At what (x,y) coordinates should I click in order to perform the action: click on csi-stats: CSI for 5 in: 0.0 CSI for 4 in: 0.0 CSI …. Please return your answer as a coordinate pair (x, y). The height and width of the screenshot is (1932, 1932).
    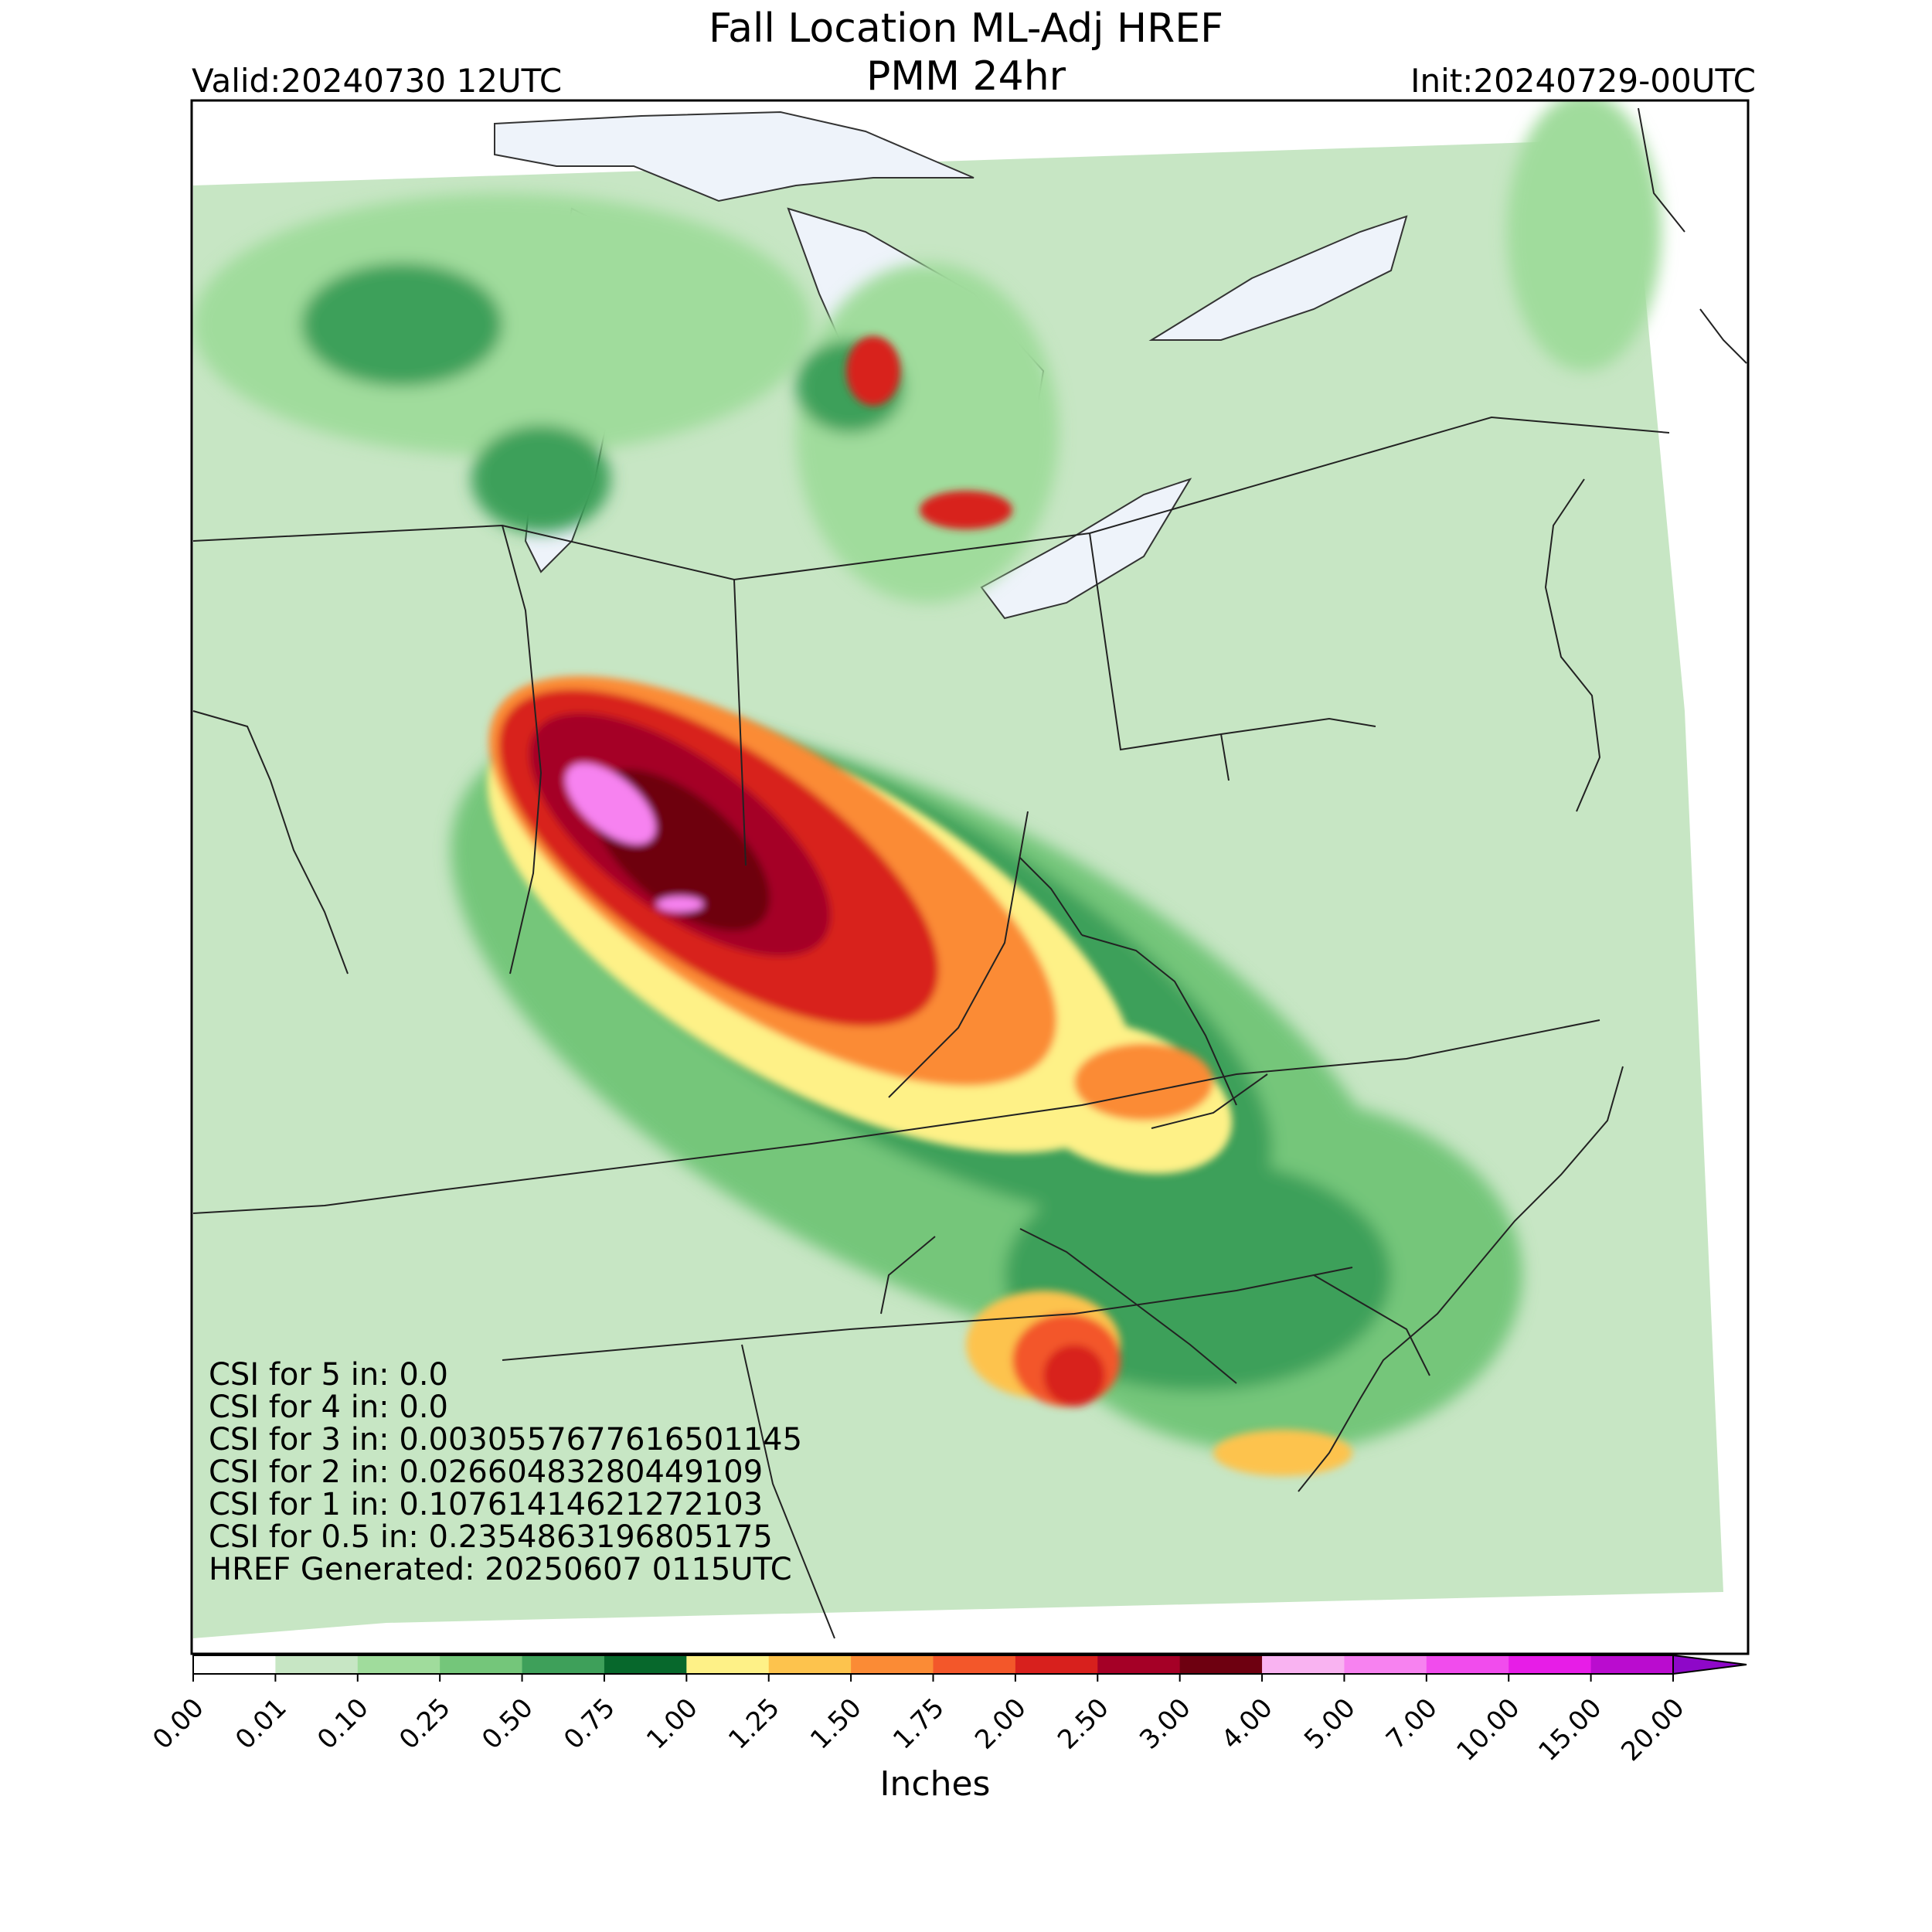
    Looking at the image, I should click on (506, 1473).